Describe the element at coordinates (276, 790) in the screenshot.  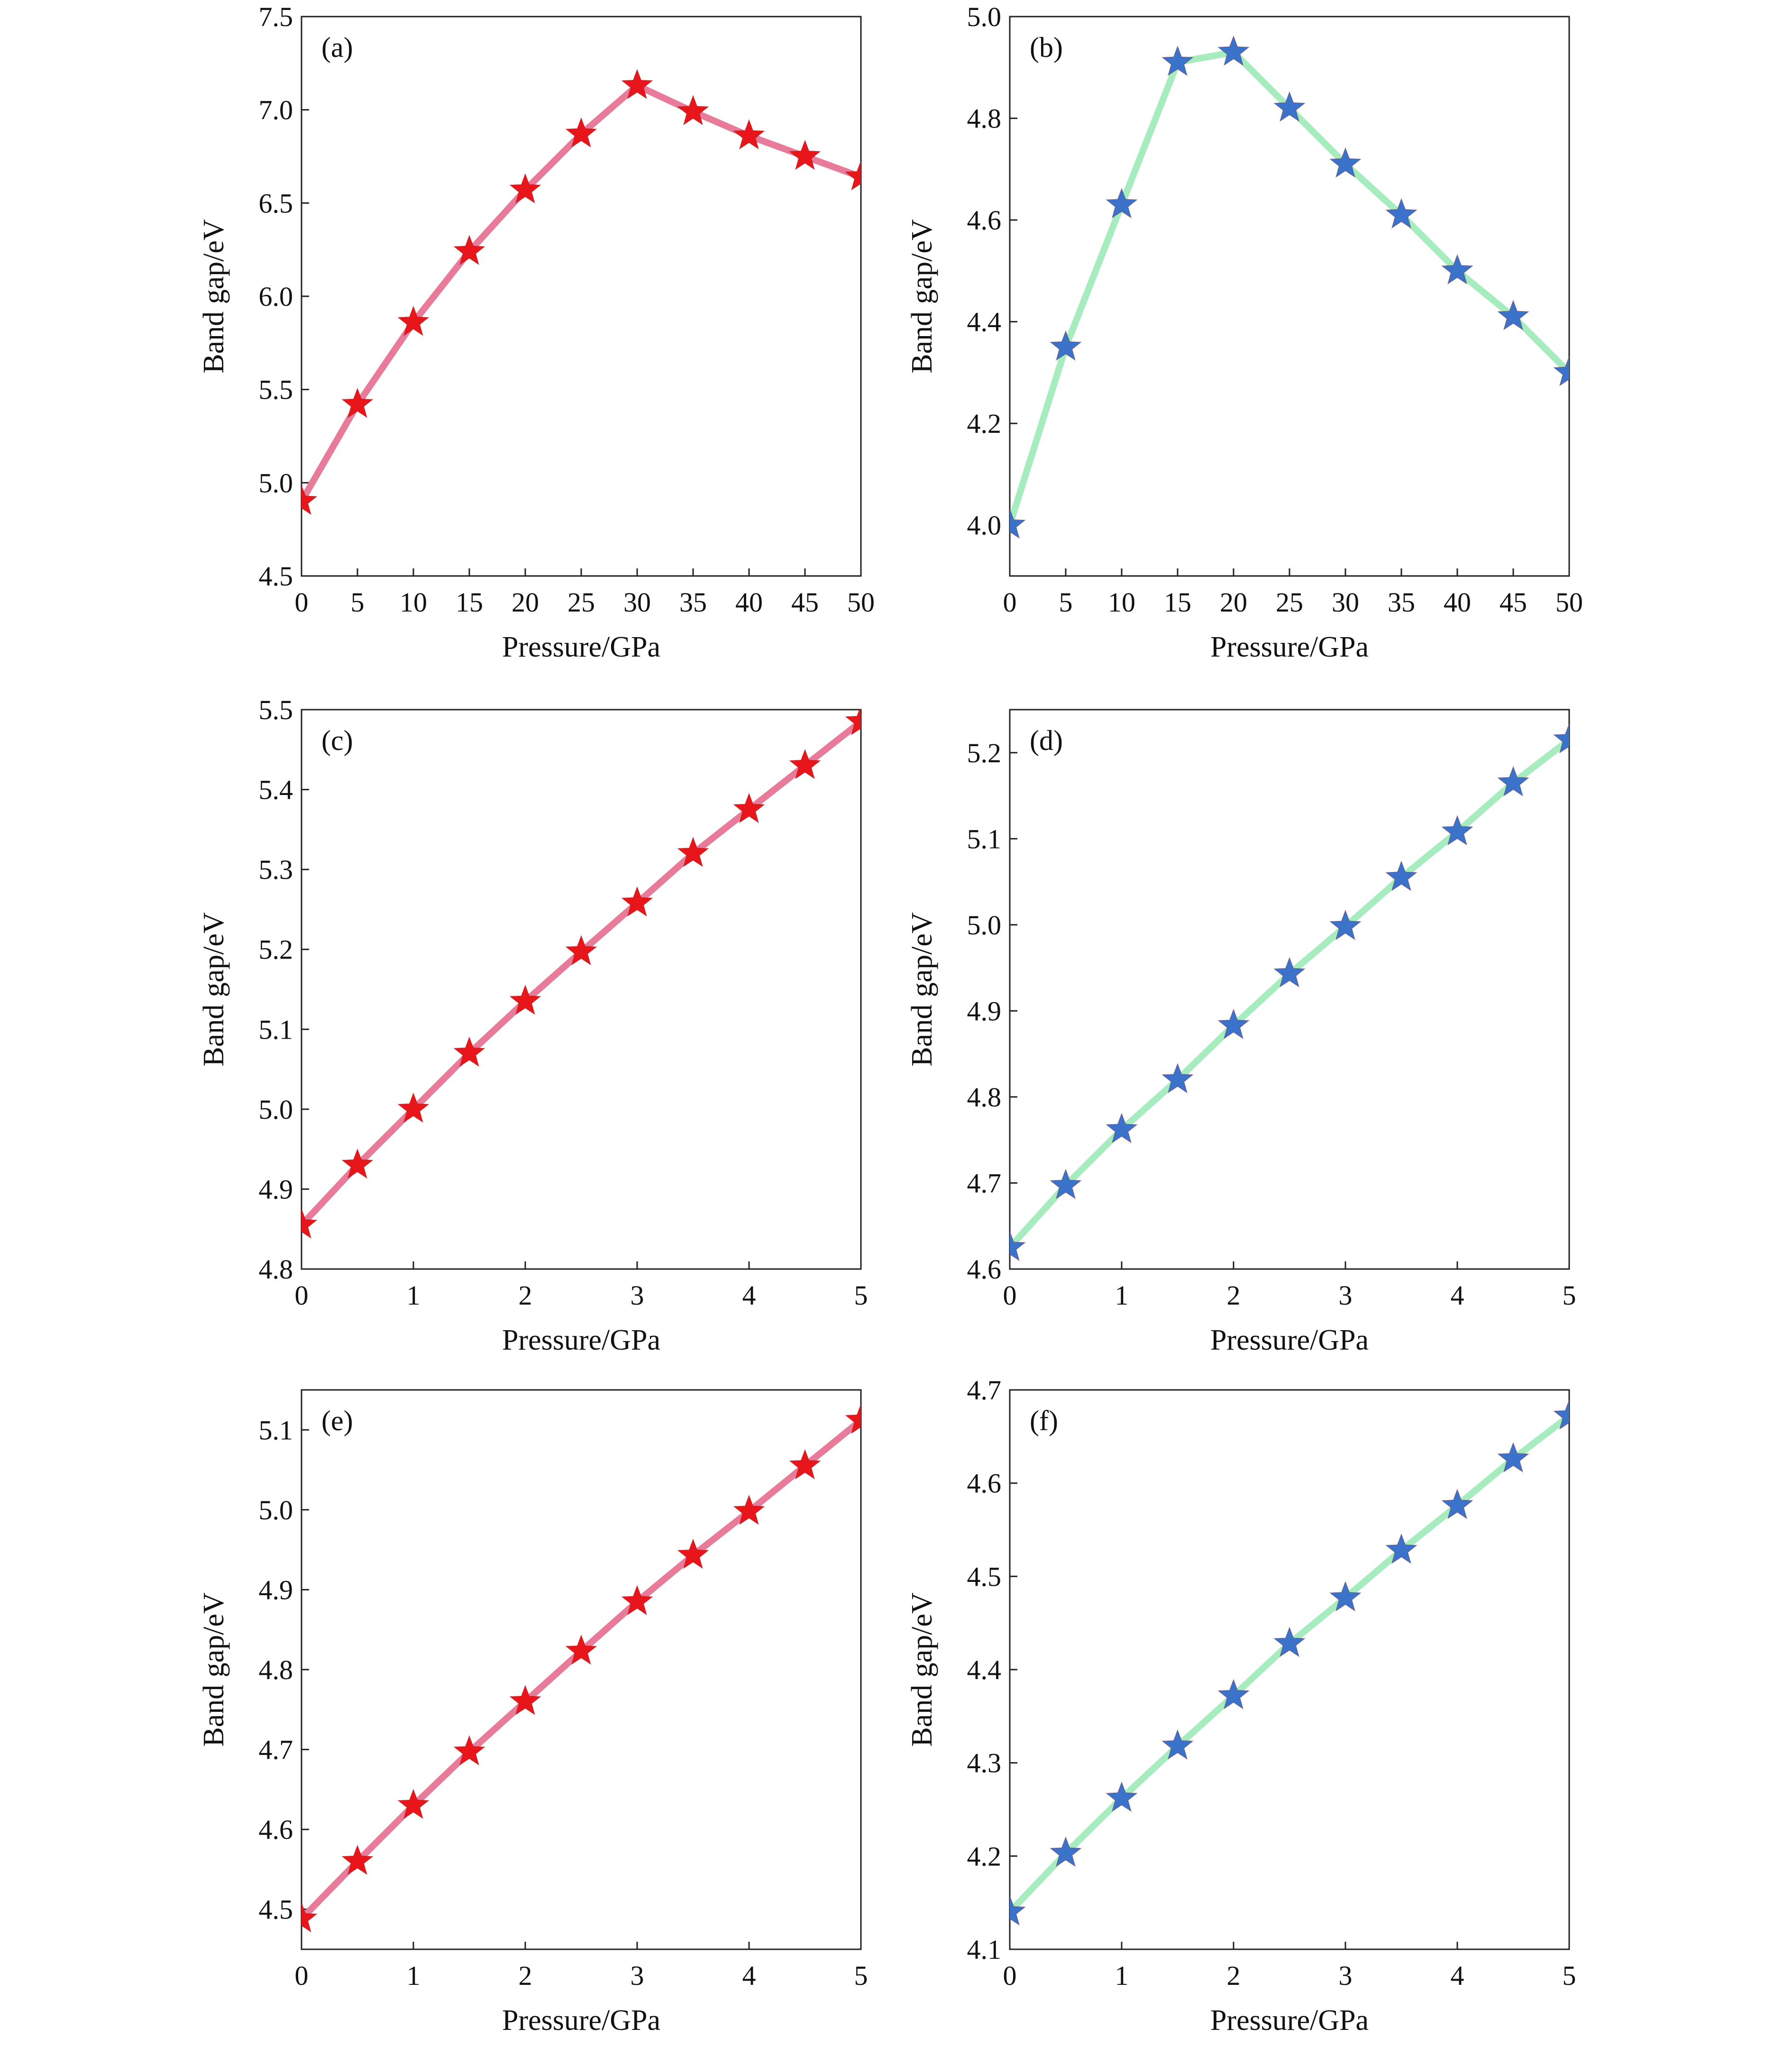
I see `y-tick-label: 5.4` at that location.